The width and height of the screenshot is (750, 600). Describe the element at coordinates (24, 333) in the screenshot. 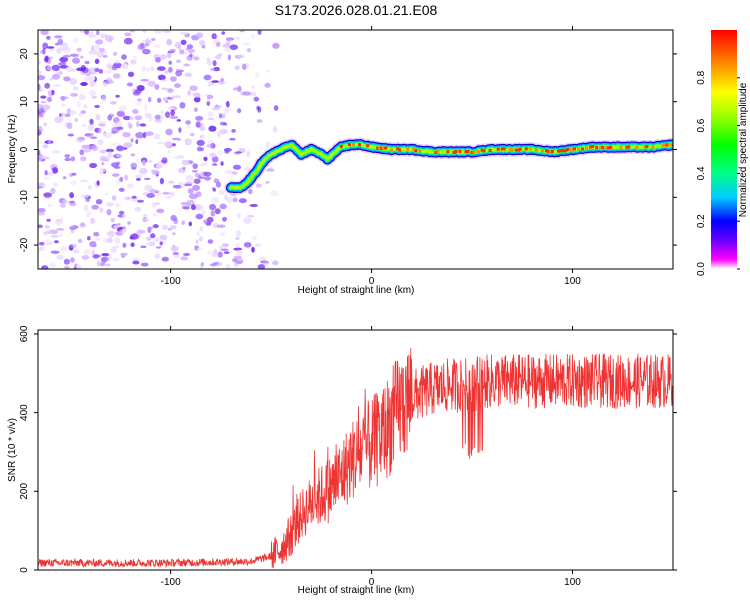

I see `y-tick-label: 600` at that location.